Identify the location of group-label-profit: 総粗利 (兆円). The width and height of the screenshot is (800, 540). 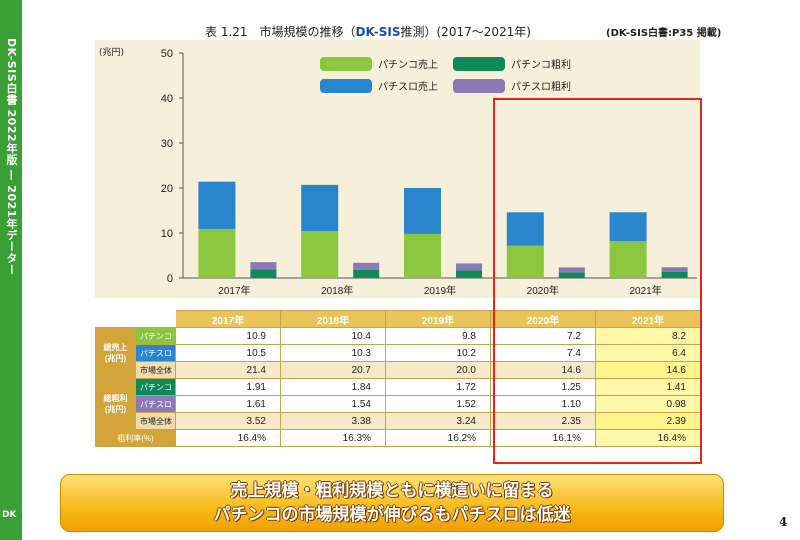
(115, 404).